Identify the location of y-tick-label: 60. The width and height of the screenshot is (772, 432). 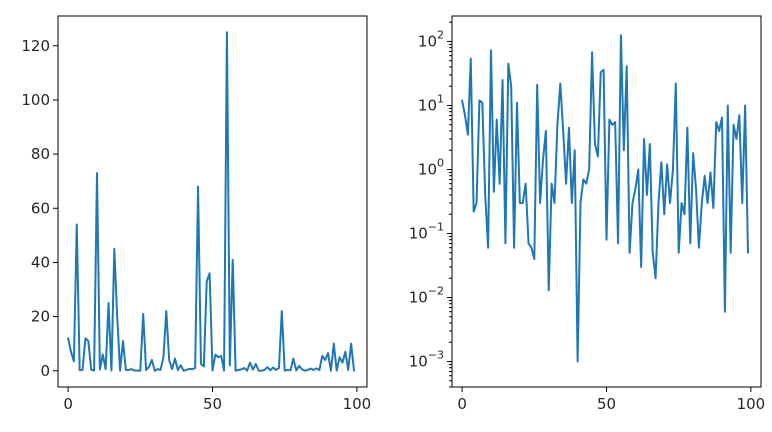
(40, 208).